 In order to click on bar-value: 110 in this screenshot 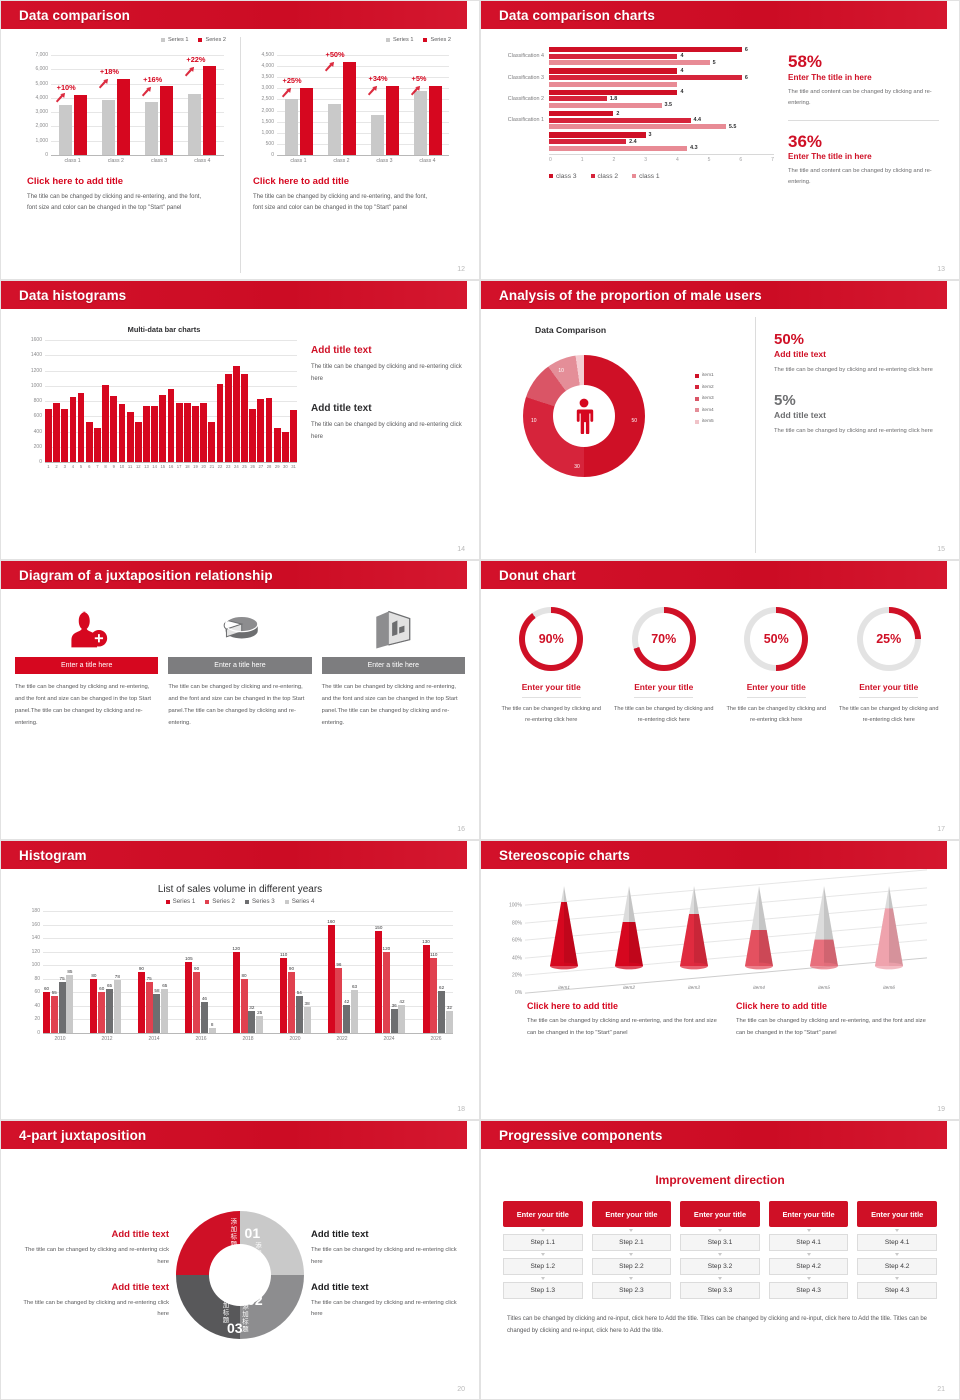, I will do `click(434, 955)`.